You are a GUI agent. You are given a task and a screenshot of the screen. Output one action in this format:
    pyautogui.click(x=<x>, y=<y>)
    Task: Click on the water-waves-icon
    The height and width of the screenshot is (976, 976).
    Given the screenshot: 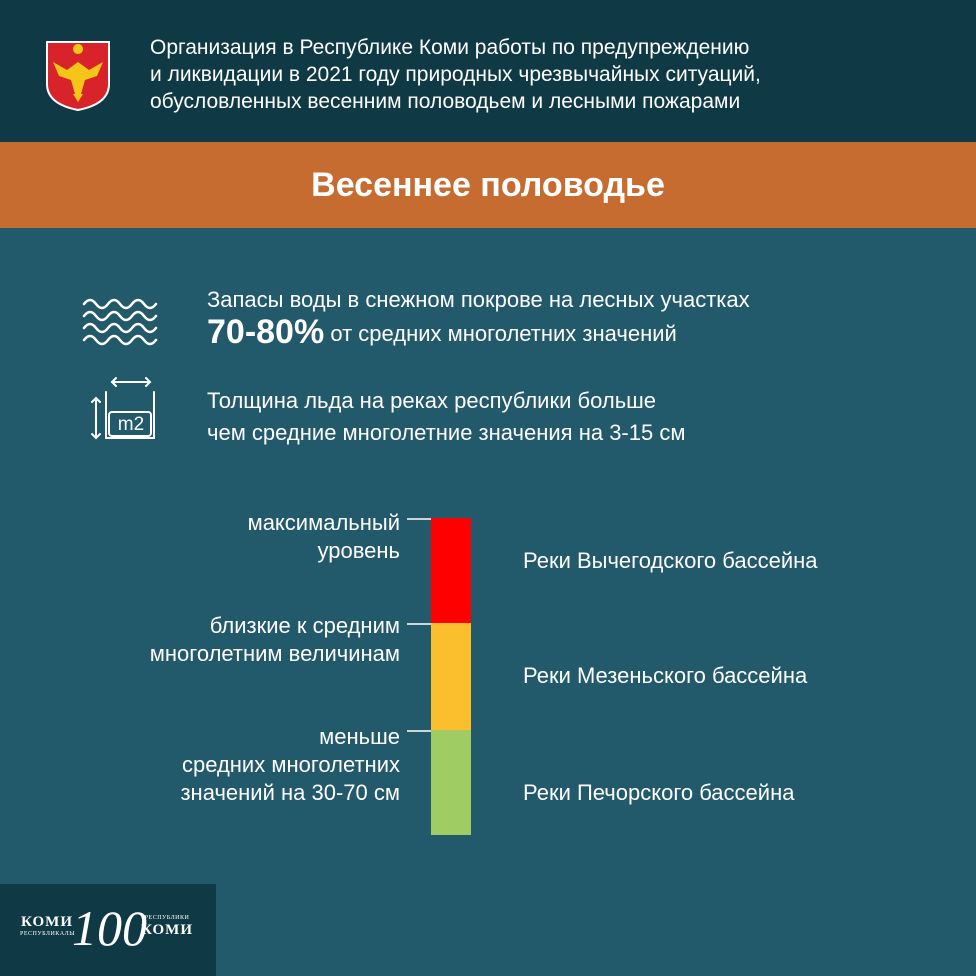 What is the action you would take?
    pyautogui.click(x=120, y=322)
    